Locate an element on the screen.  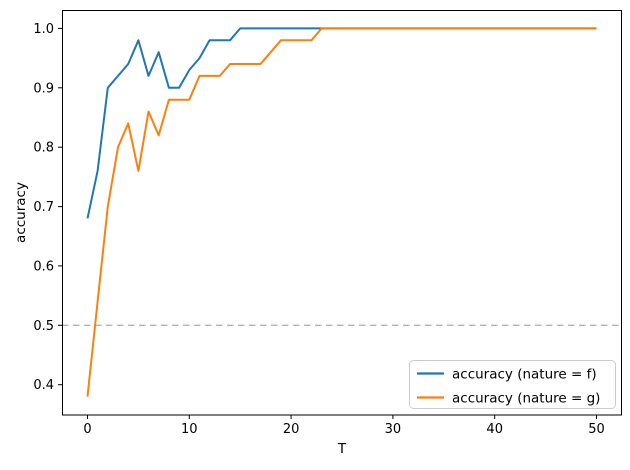
legend-box is located at coordinates (512, 384).